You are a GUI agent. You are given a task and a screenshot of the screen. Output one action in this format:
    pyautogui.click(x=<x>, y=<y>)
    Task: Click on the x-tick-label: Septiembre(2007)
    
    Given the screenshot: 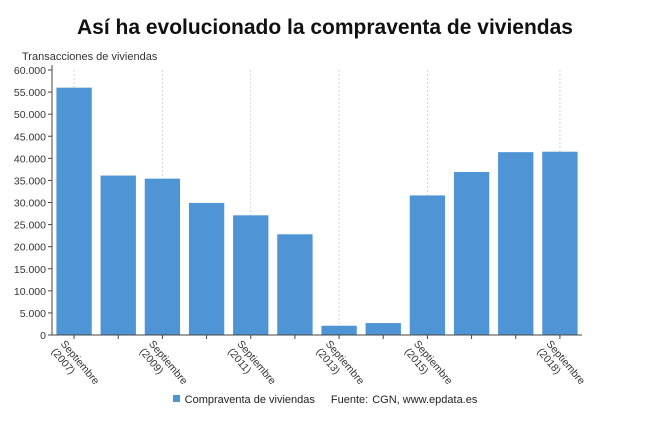 What is the action you would take?
    pyautogui.click(x=75, y=366)
    